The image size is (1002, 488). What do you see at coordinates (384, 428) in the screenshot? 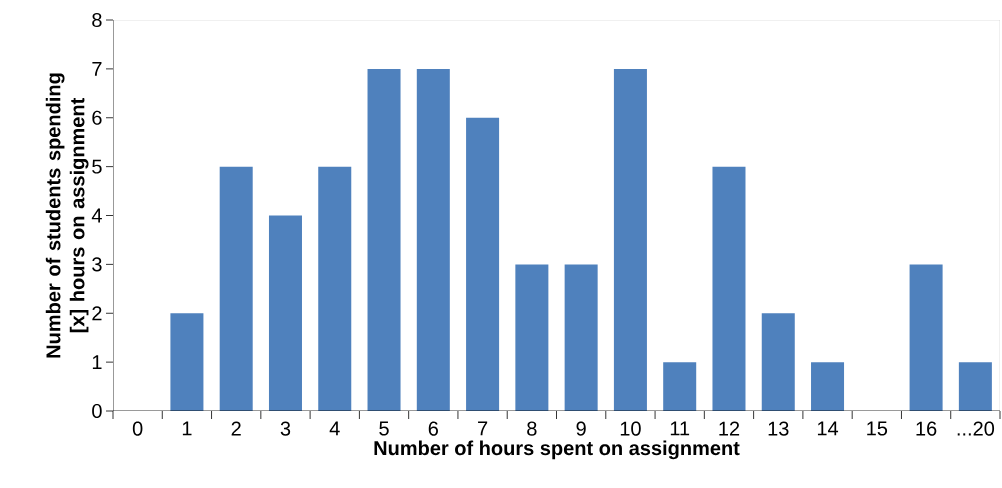
I see `x-tick-label: 5` at bounding box center [384, 428].